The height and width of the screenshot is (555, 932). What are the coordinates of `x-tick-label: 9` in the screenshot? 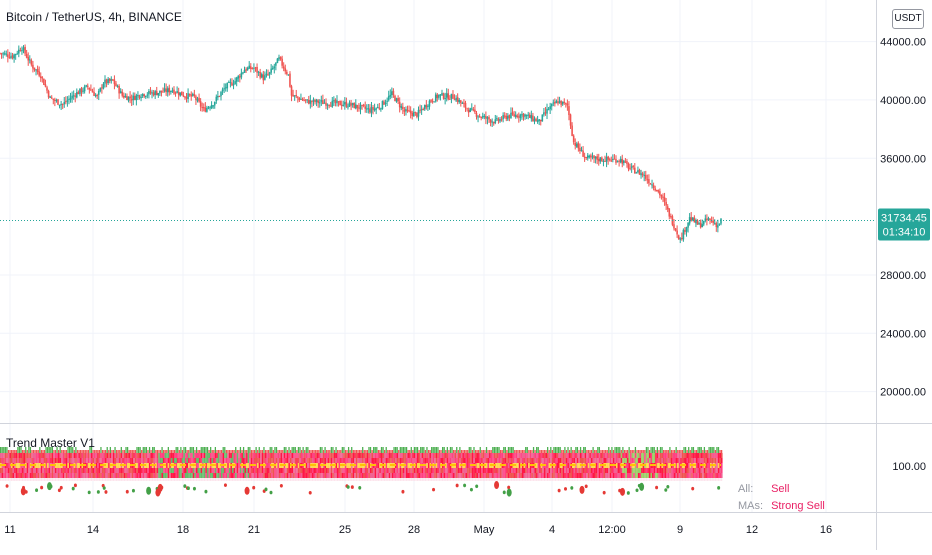 It's located at (680, 530).